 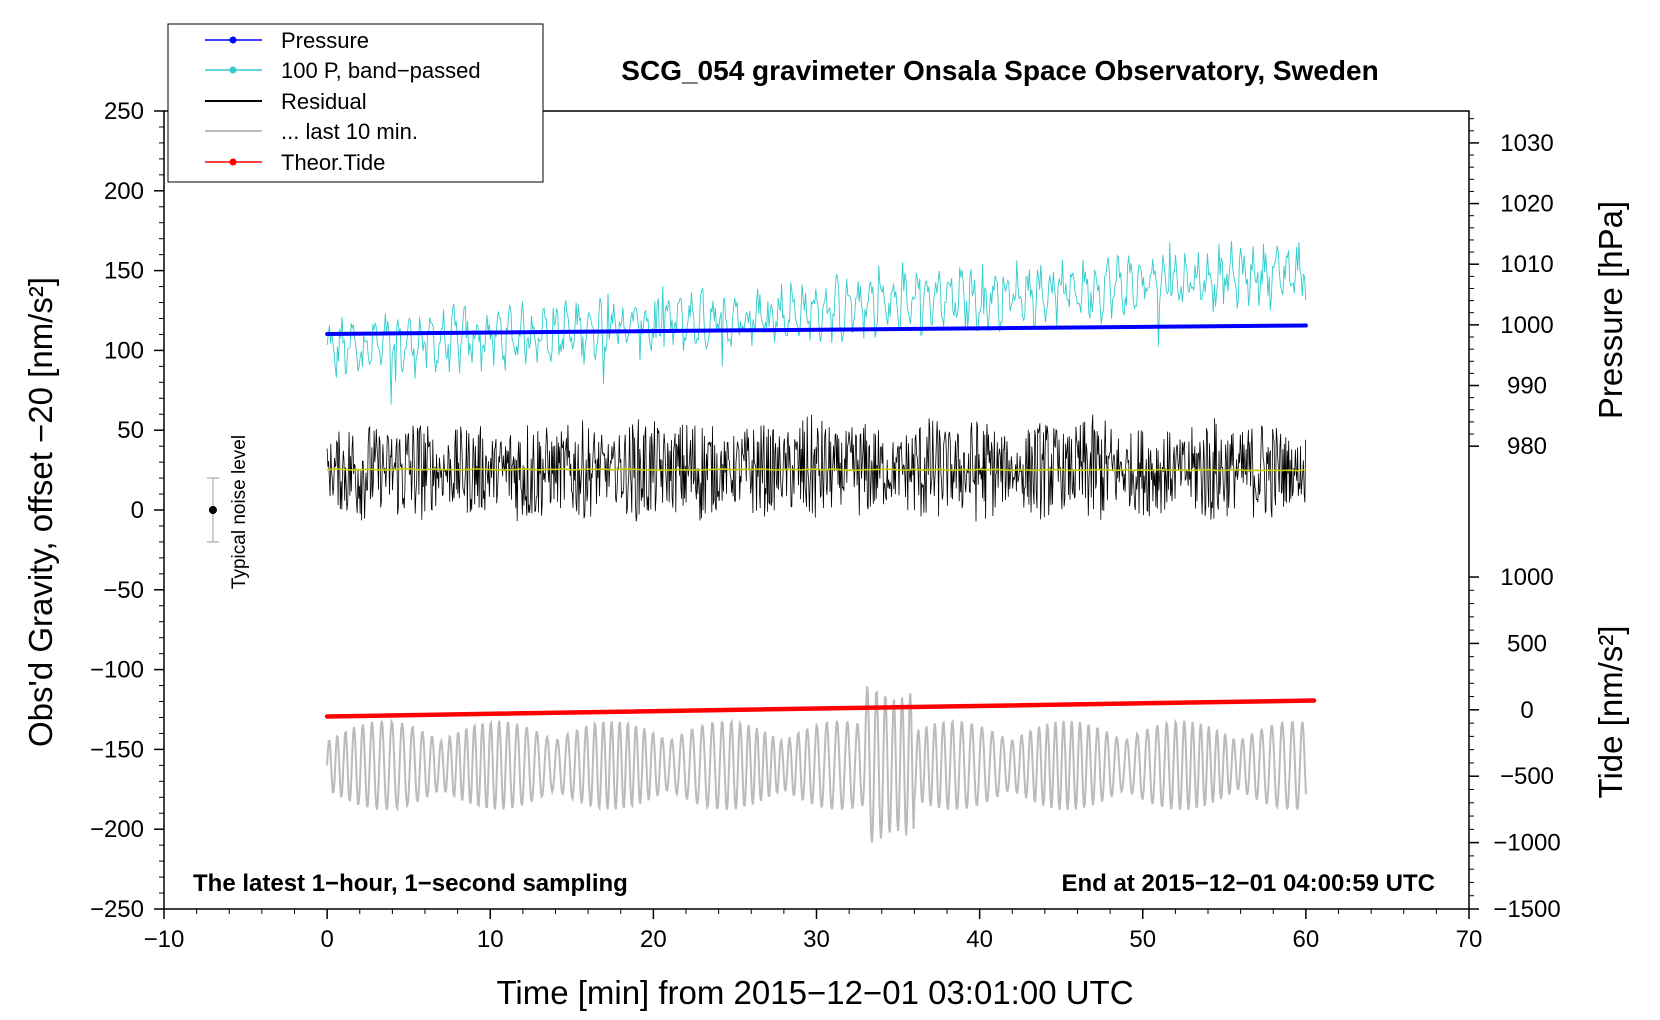 I want to click on pressure-tick-label: 990, so click(x=1527, y=386).